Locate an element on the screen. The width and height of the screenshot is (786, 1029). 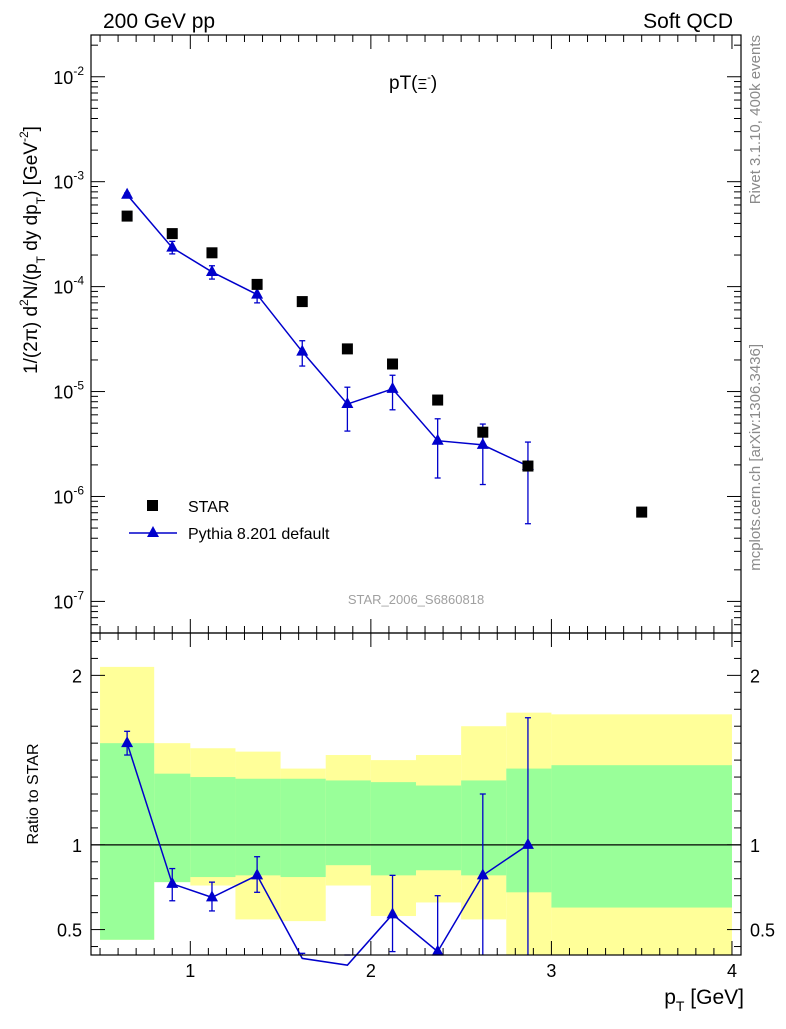
ratio-x-tick-label: 4 is located at coordinates (732, 971).